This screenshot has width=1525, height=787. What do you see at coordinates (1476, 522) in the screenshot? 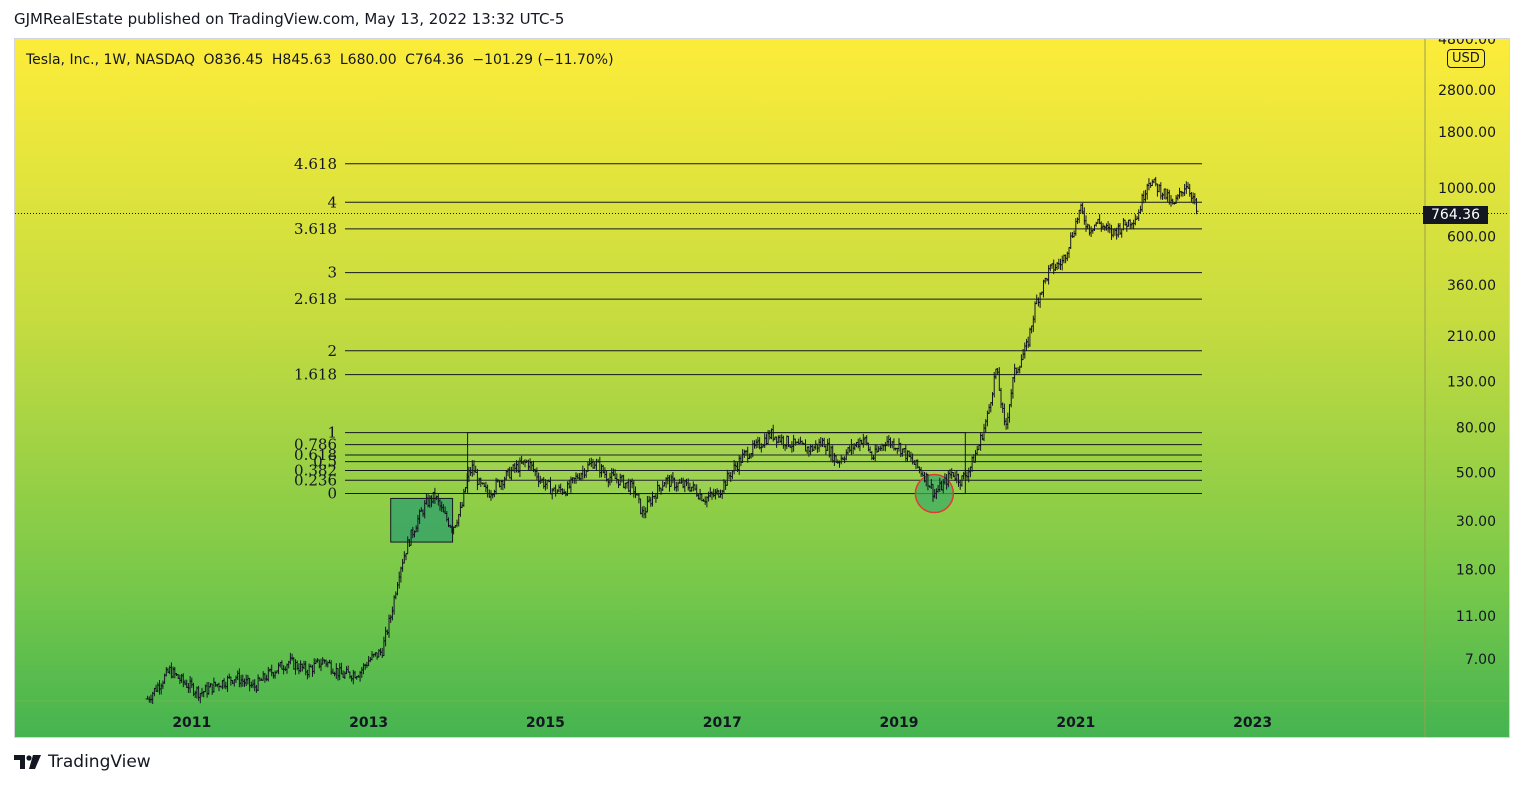
I see `price-tick-label: 30.00` at bounding box center [1476, 522].